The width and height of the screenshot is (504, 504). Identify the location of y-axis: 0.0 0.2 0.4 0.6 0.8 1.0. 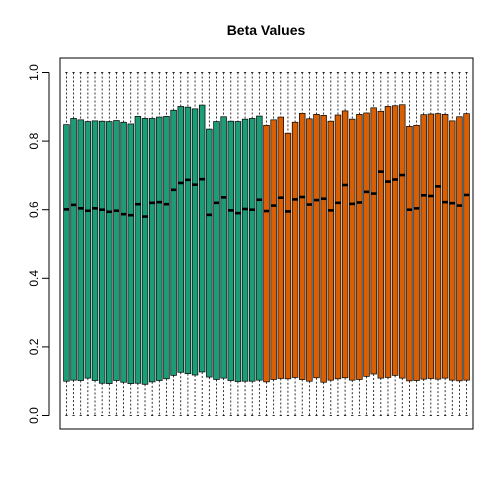
(38, 244).